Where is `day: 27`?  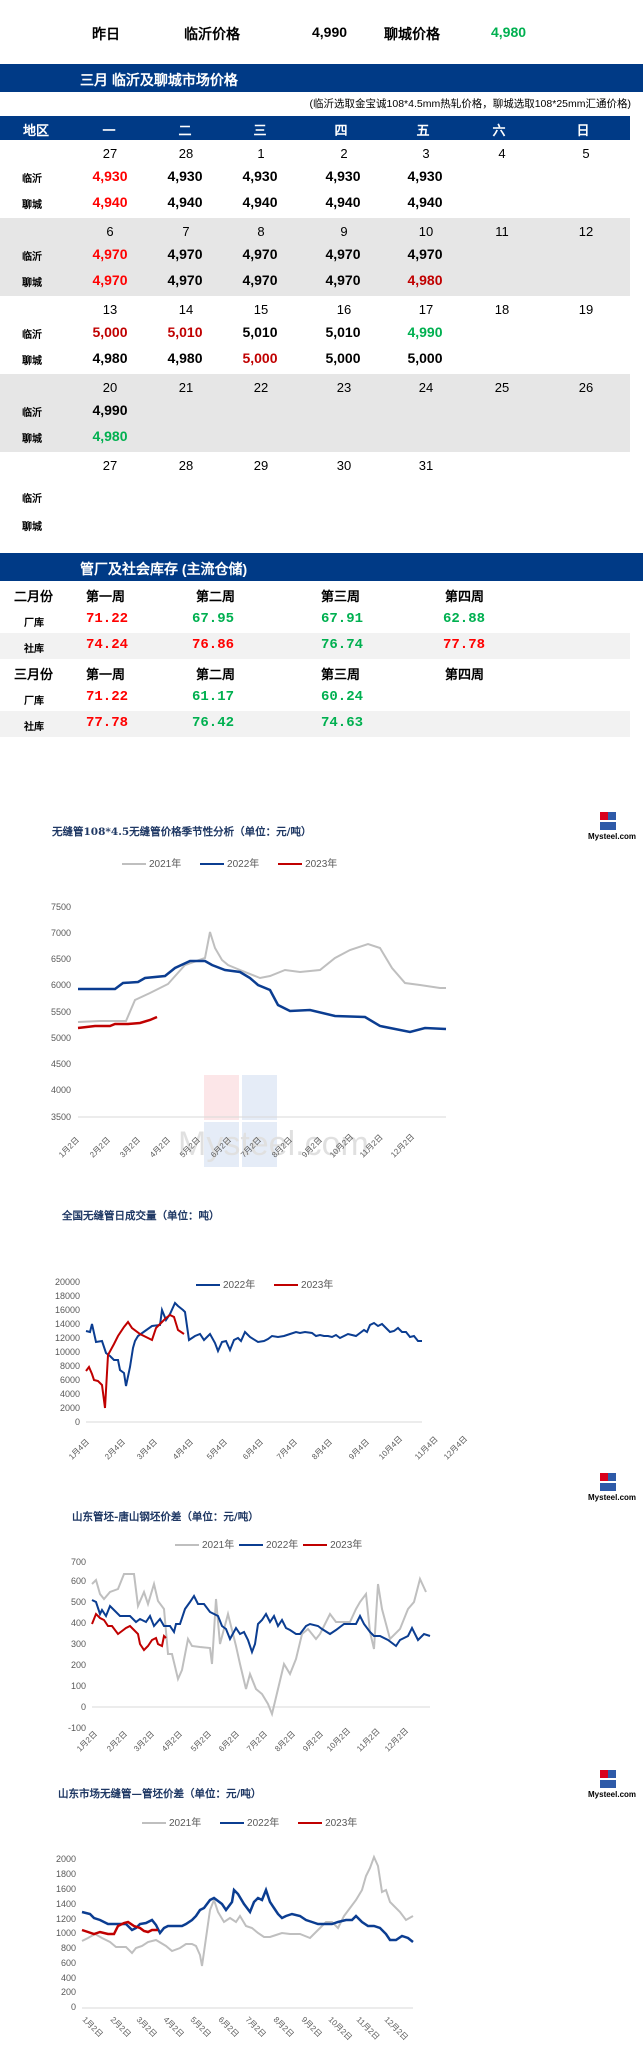 day: 27 is located at coordinates (110, 465).